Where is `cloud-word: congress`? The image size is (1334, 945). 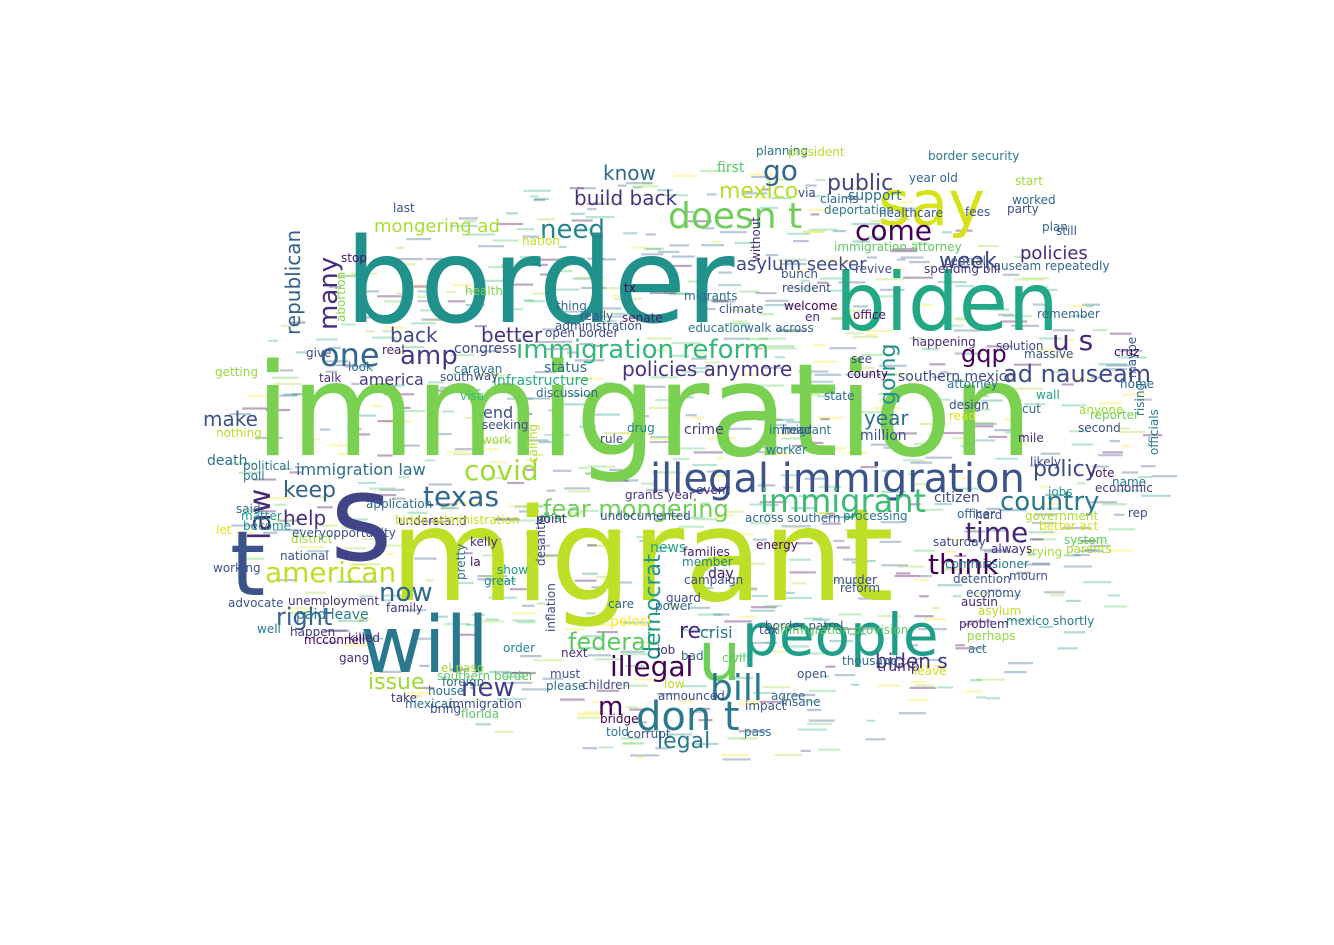
cloud-word: congress is located at coordinates (485, 349).